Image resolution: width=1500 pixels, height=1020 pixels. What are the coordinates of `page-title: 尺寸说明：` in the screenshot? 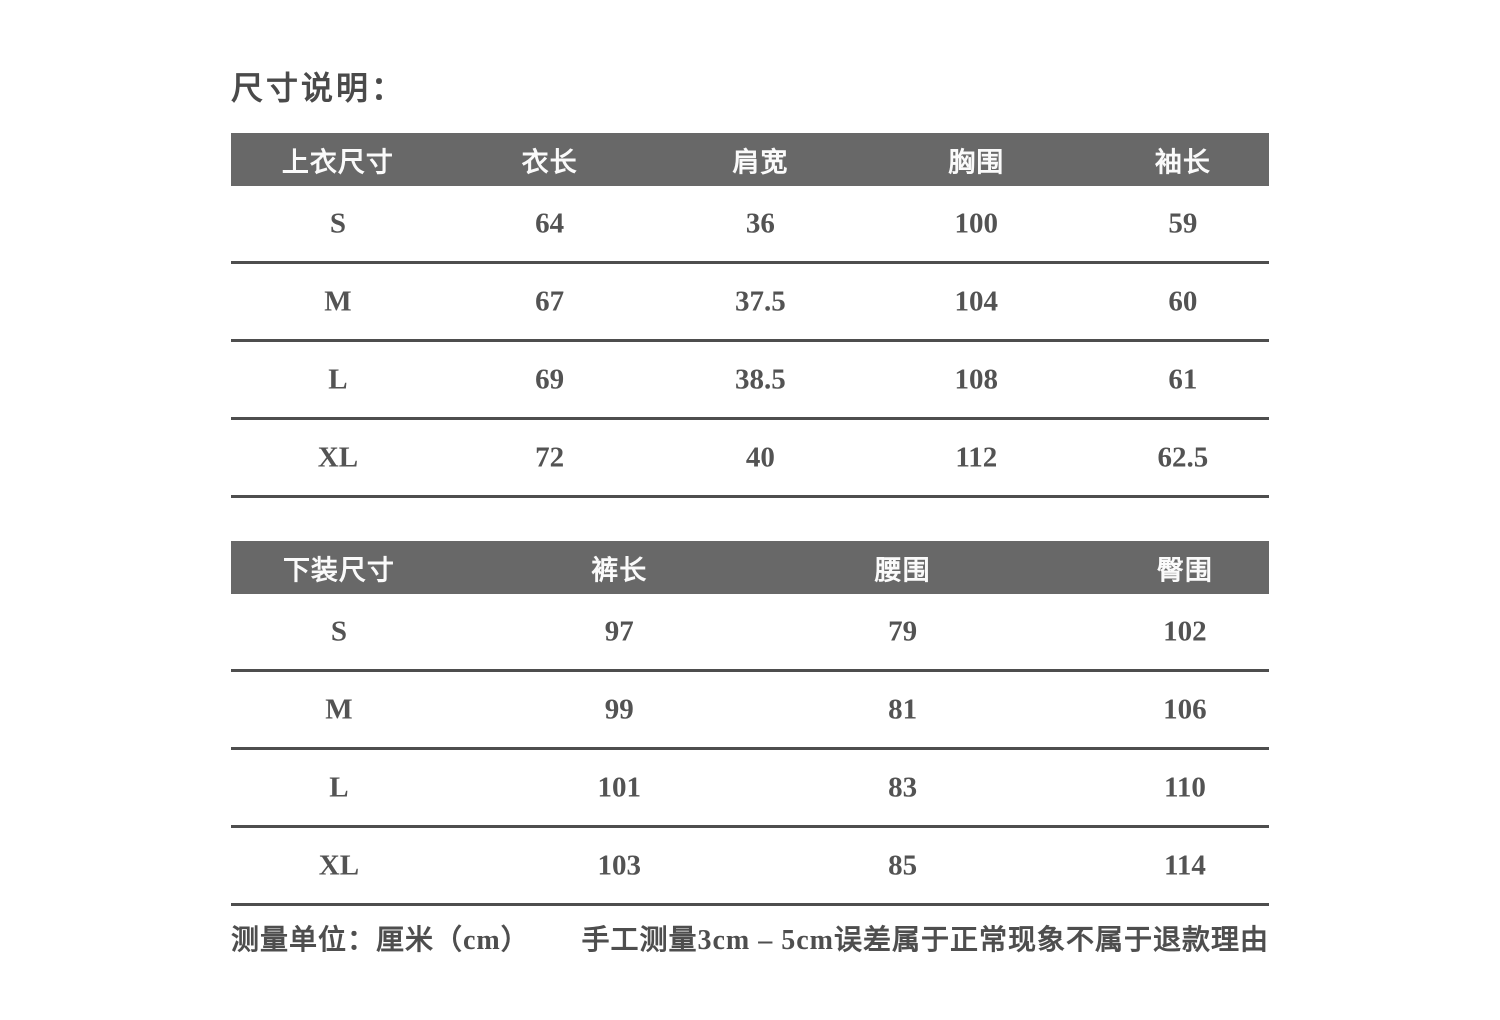 It's located at (319, 88).